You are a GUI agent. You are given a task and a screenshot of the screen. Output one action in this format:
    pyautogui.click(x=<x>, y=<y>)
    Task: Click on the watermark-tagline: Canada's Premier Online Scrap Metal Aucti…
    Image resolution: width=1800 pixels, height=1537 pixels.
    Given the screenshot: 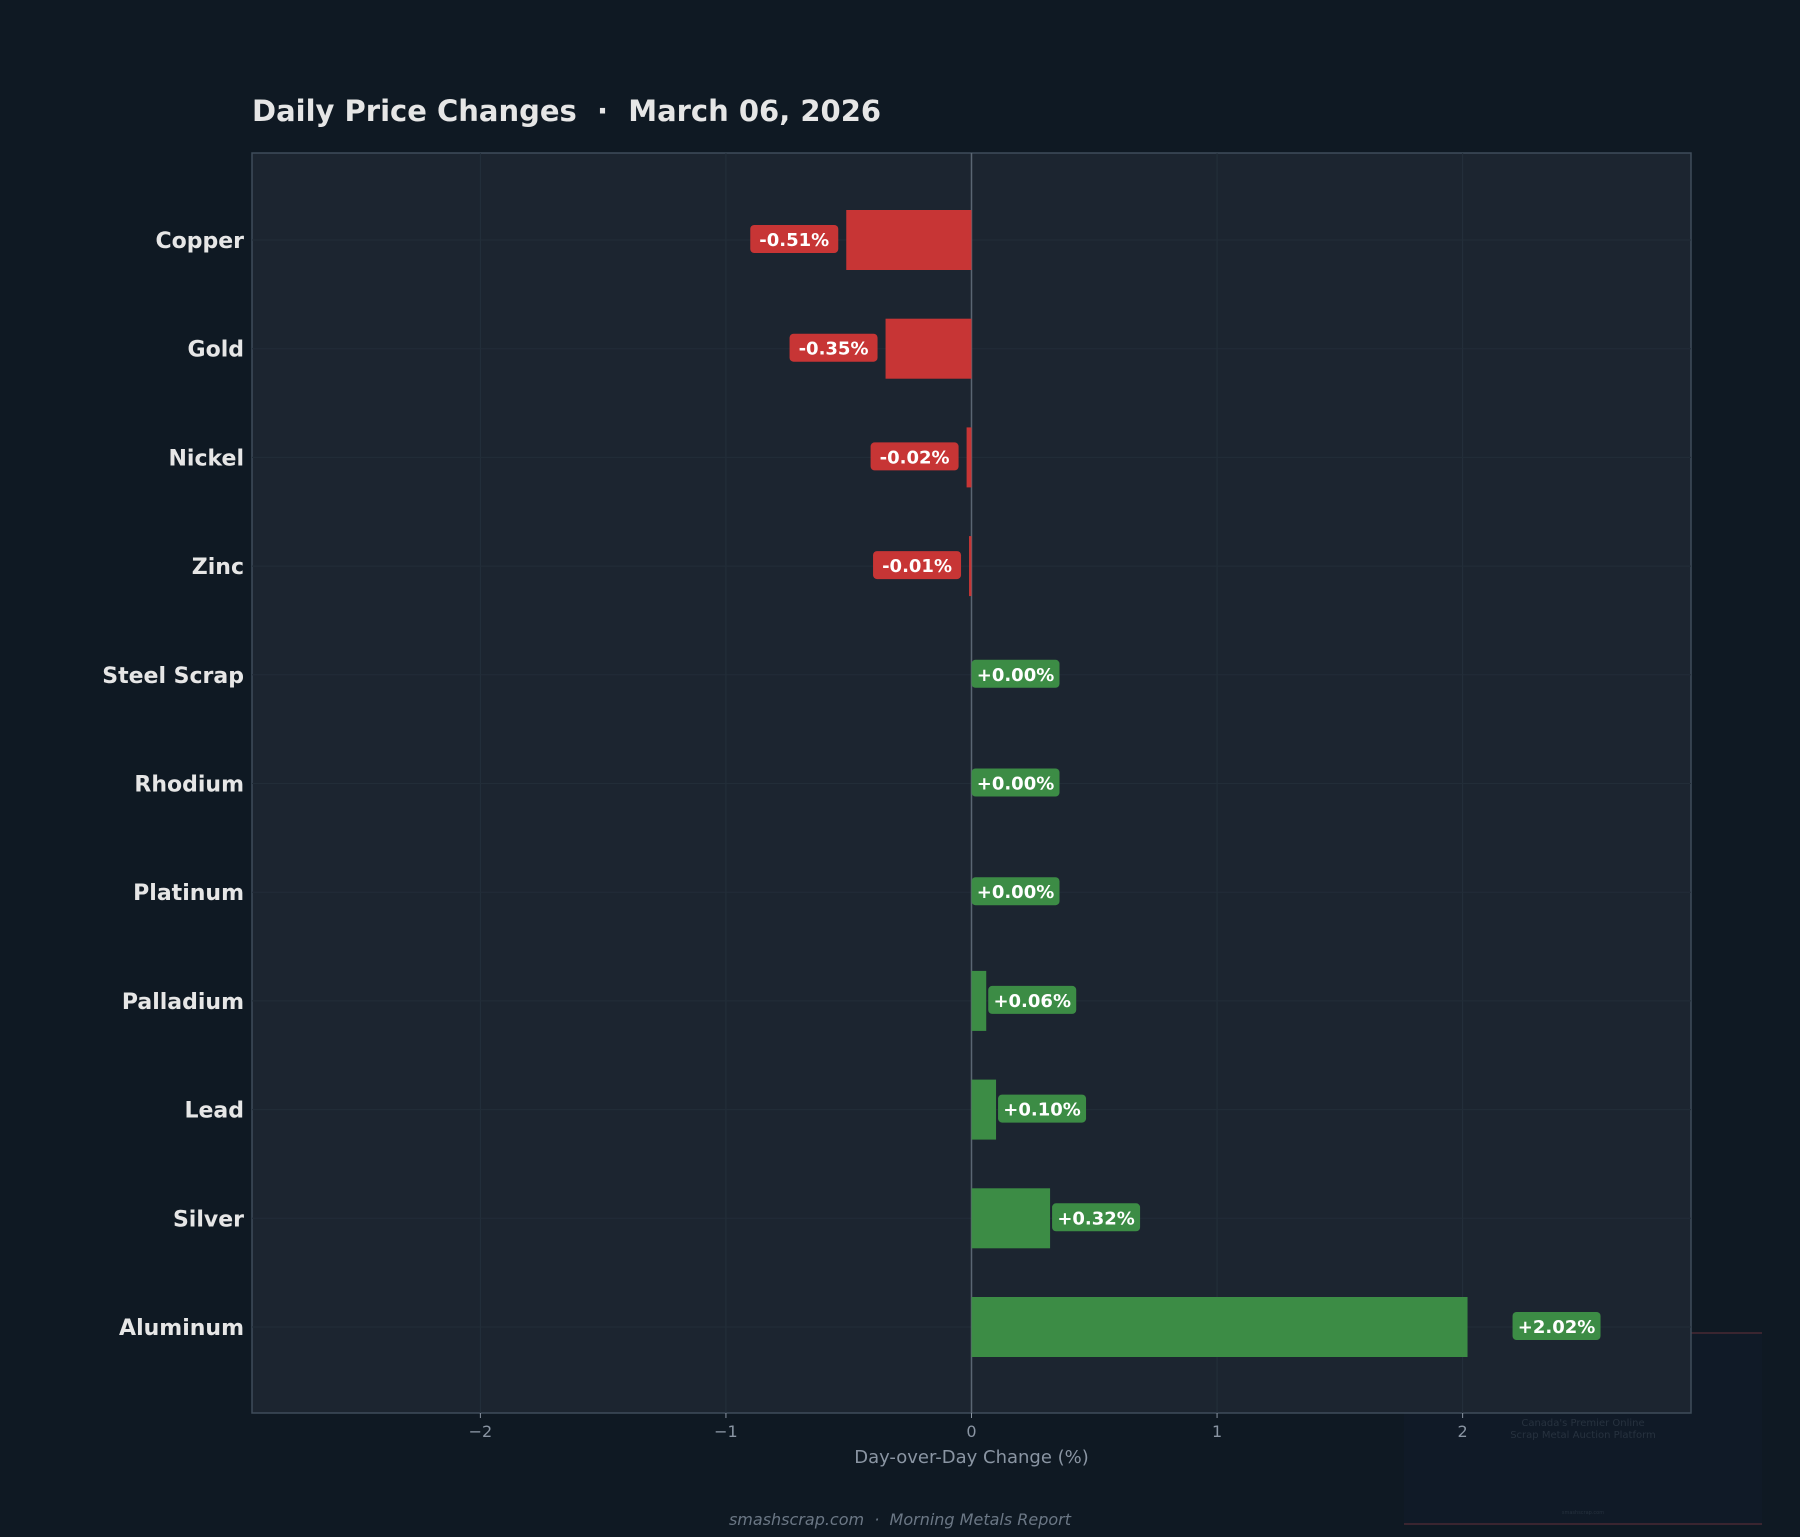 What is the action you would take?
    pyautogui.click(x=1583, y=1430)
    